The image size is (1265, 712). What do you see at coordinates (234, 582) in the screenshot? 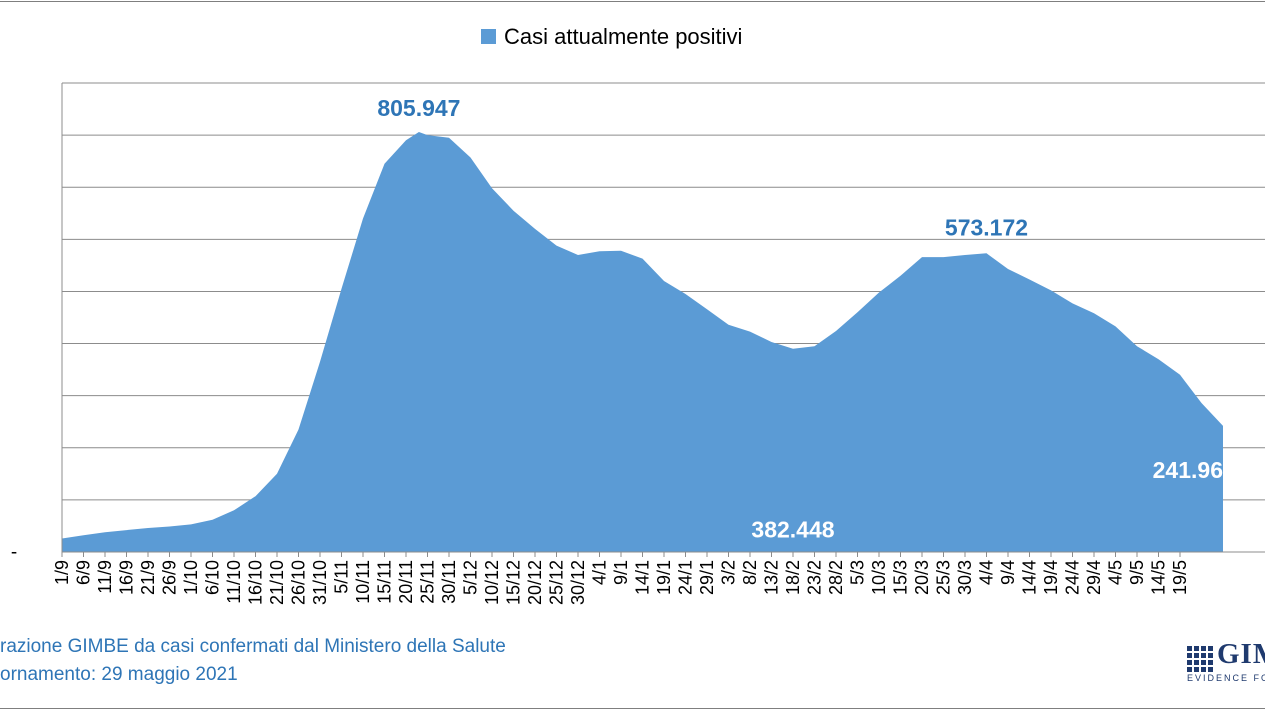
I see `x-tick-label: 11/10` at bounding box center [234, 582].